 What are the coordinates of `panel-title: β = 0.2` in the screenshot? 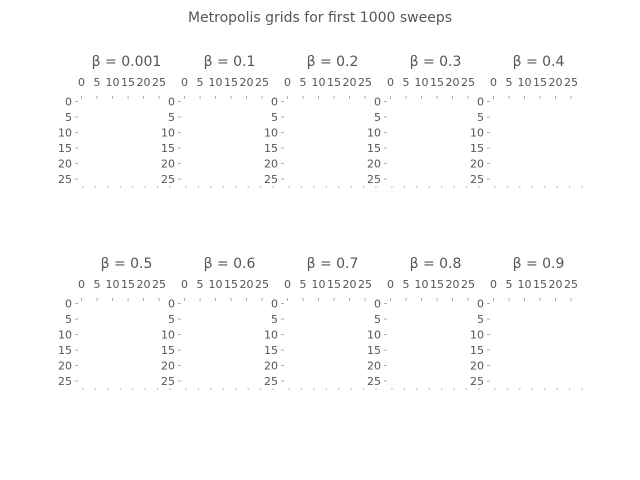 It's located at (333, 62).